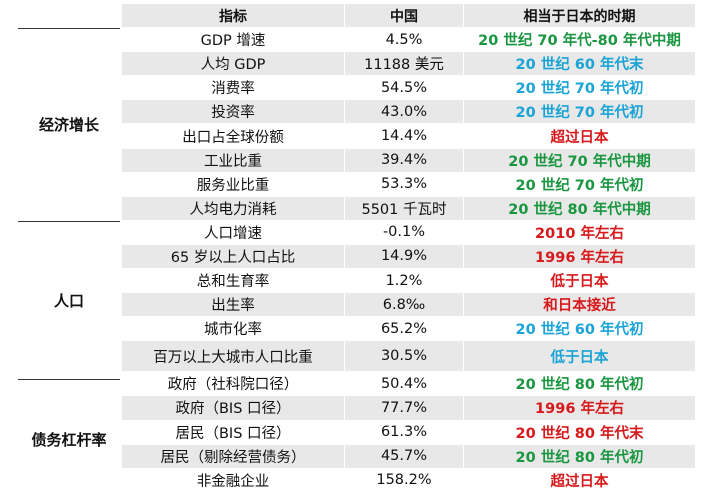 The width and height of the screenshot is (704, 500). I want to click on table-row: 城市化率 65.2% 20 世纪 60 年代初, so click(356, 329).